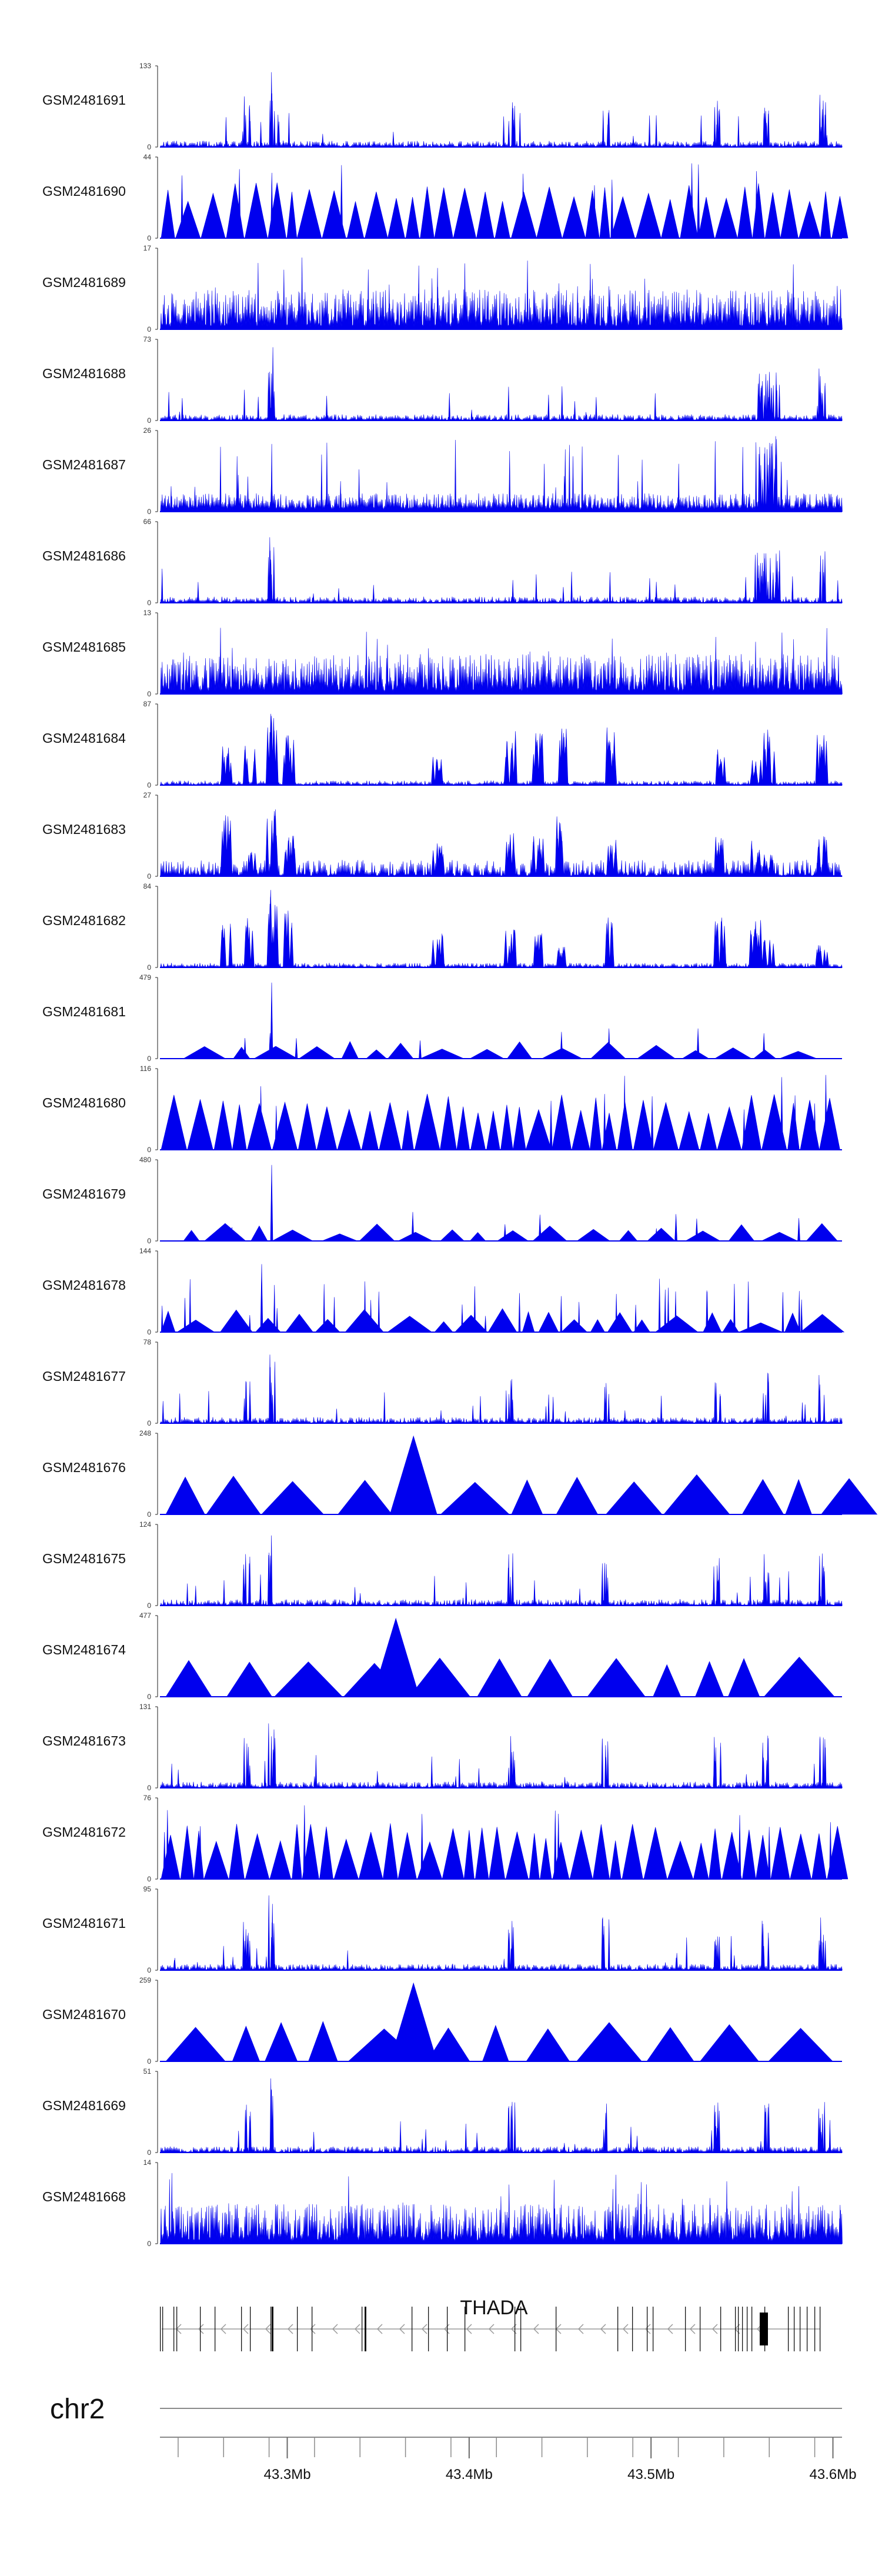  What do you see at coordinates (145, 1433) in the screenshot?
I see `y-max-label: 248` at bounding box center [145, 1433].